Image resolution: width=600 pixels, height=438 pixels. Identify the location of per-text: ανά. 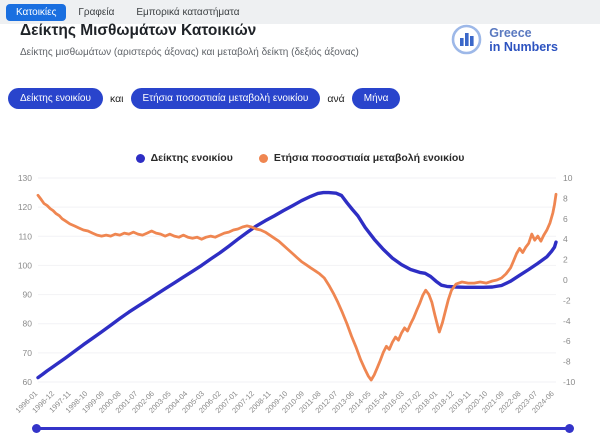
(336, 98).